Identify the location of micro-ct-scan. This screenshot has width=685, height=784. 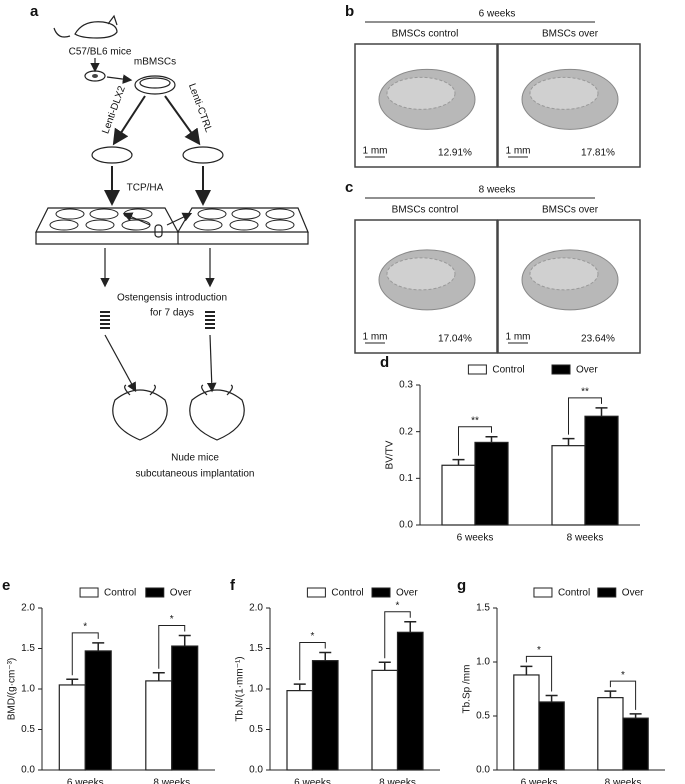
(564, 93).